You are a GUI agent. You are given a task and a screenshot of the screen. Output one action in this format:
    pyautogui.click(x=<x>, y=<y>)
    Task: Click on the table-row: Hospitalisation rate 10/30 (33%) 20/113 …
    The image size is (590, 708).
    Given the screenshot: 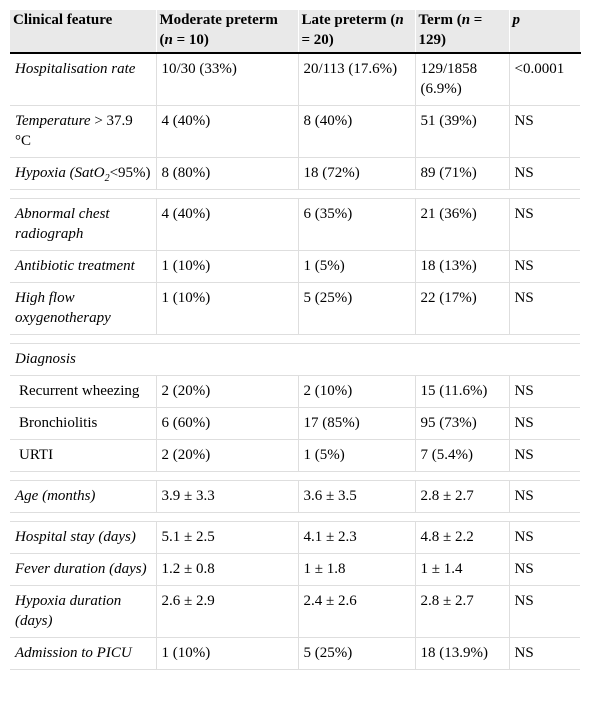 What is the action you would take?
    pyautogui.click(x=295, y=79)
    